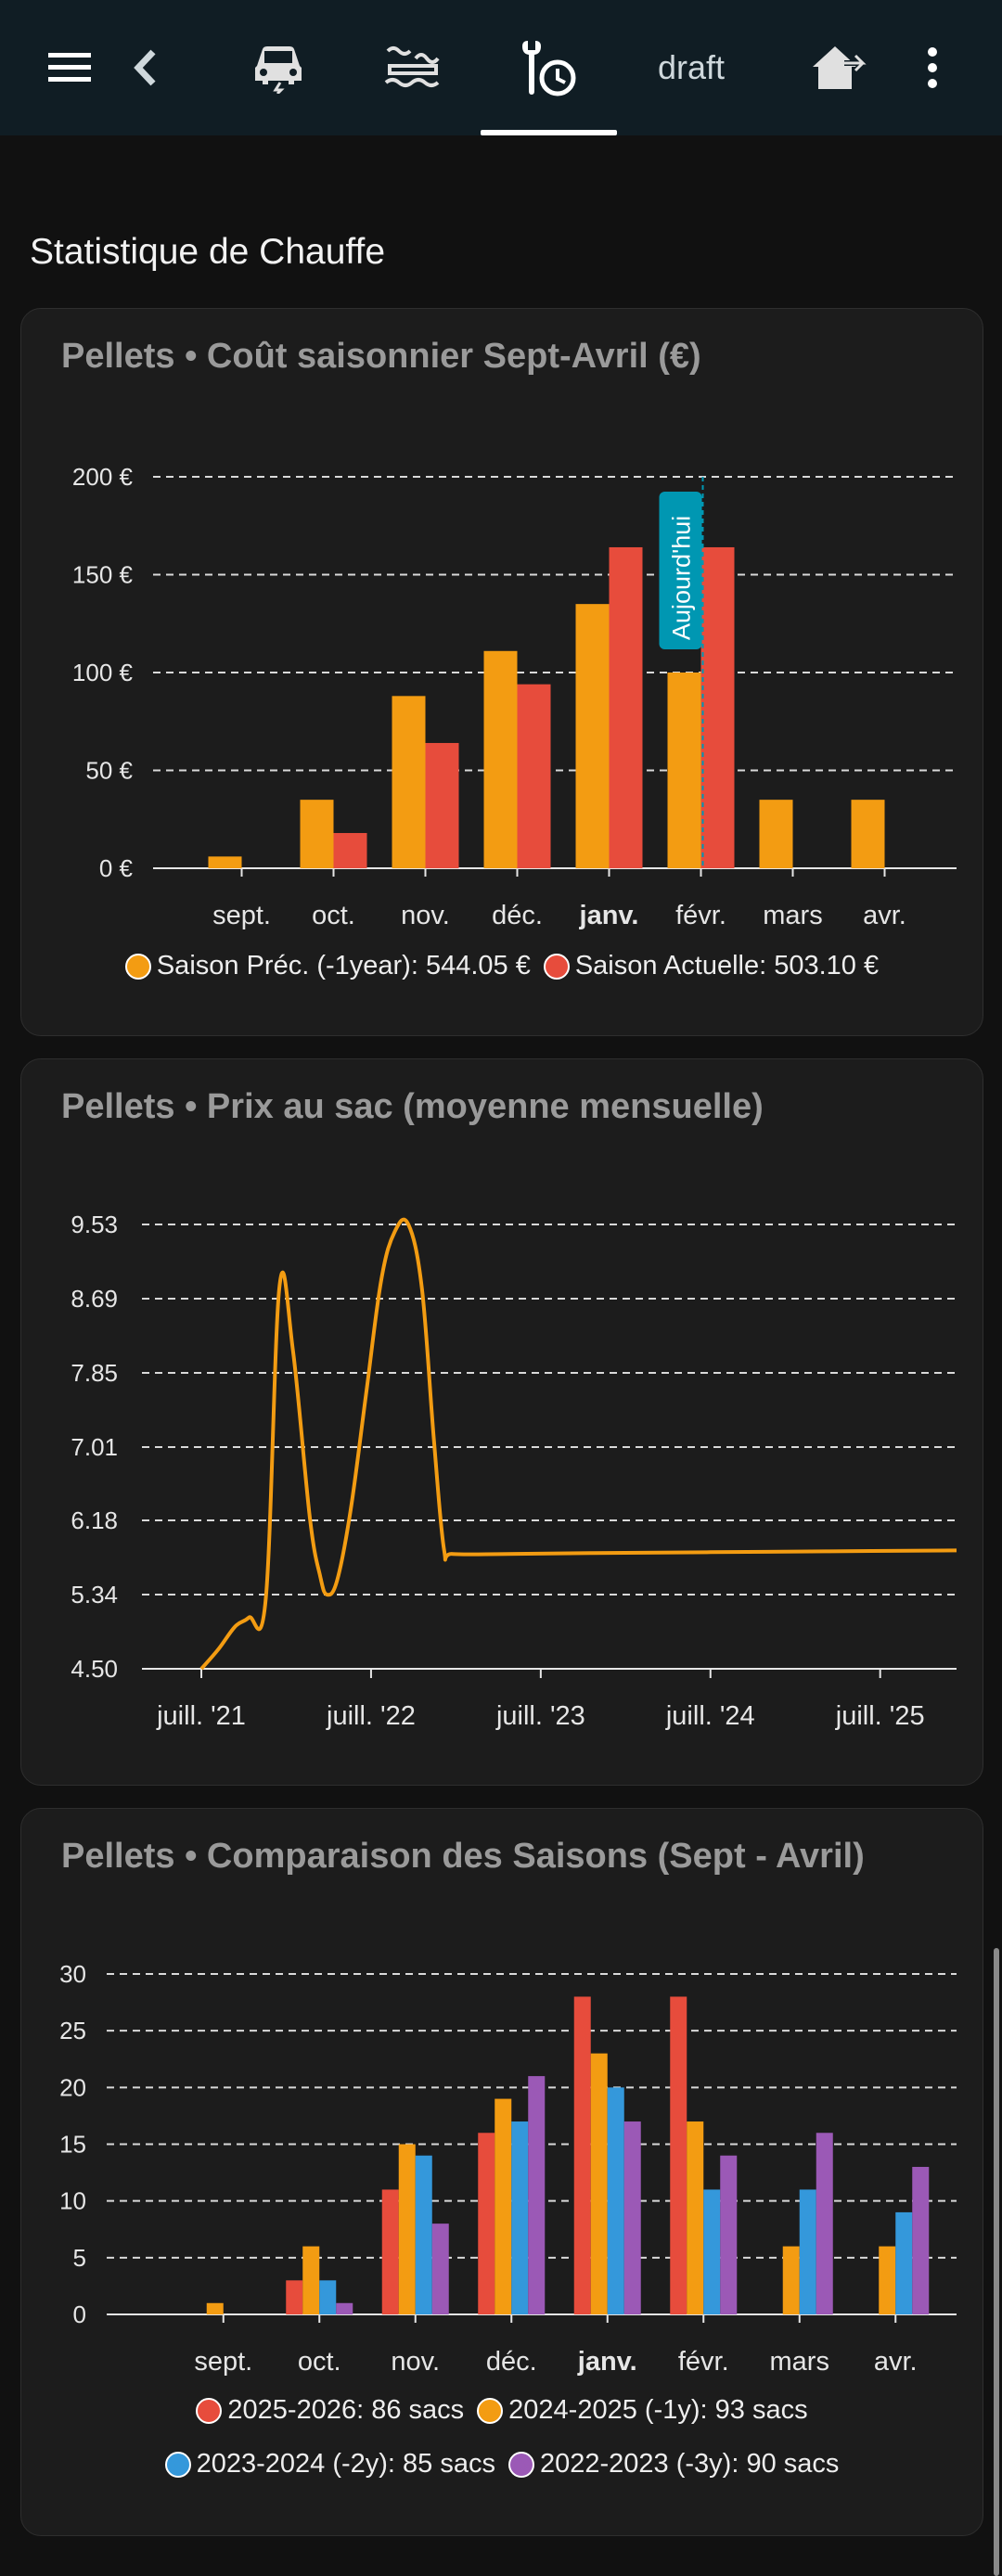  Describe the element at coordinates (330, 2410) in the screenshot. I see `legend-item-2025-2026: 2025-2026: 86 sacs` at that location.